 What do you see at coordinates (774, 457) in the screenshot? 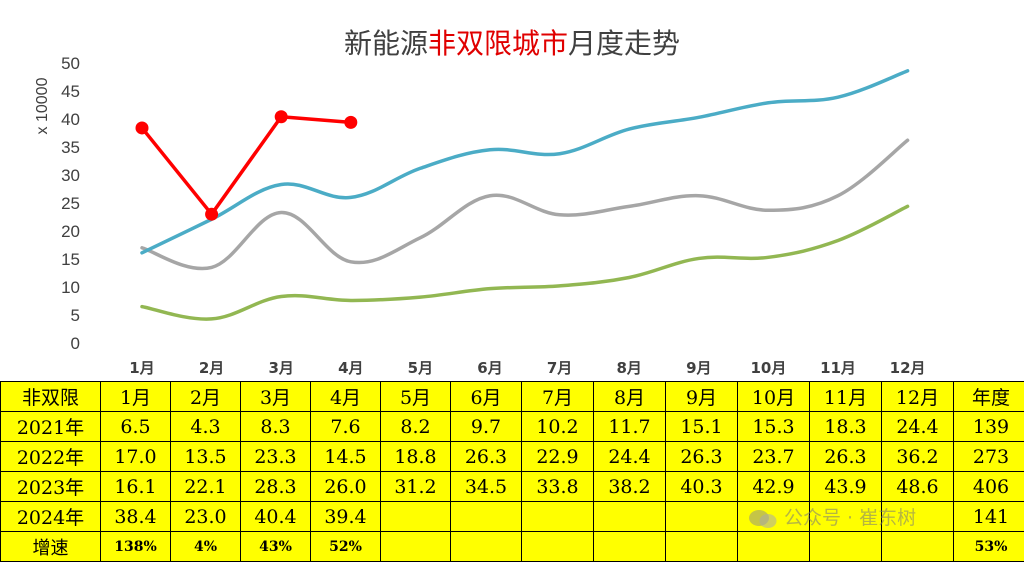
I see `table-cell: 23.7` at bounding box center [774, 457].